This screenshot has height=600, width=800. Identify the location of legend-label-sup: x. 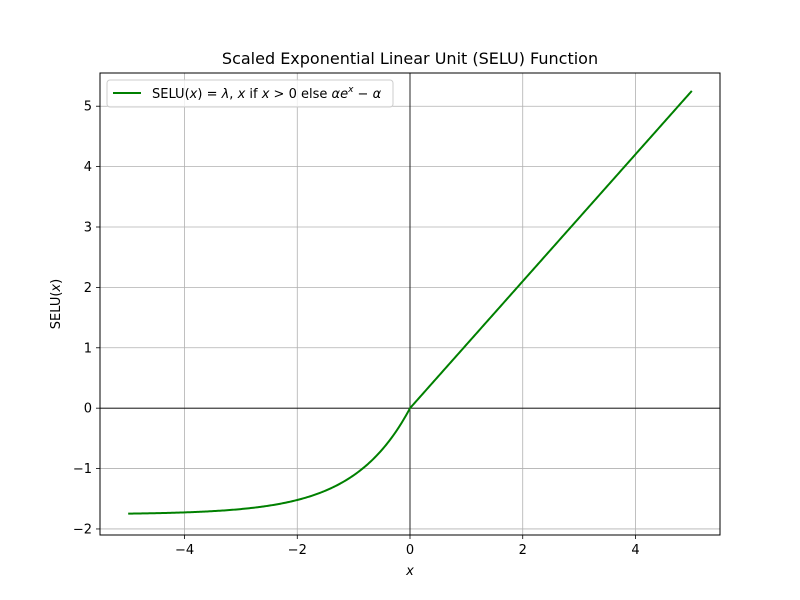
(350, 90).